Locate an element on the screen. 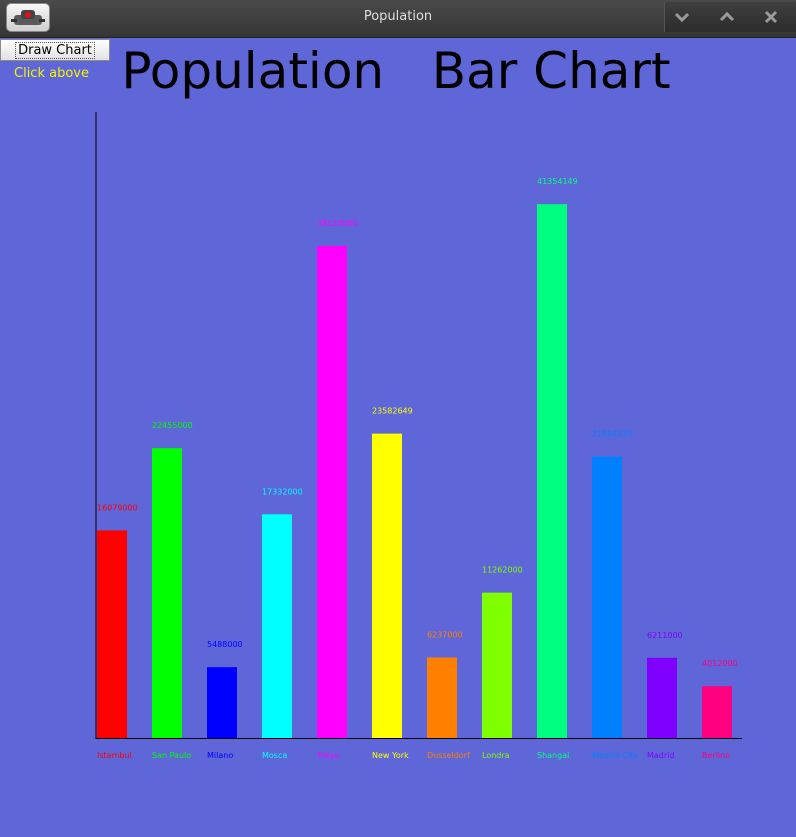 This screenshot has height=837, width=796. value-label-10: 6211000 is located at coordinates (665, 635).